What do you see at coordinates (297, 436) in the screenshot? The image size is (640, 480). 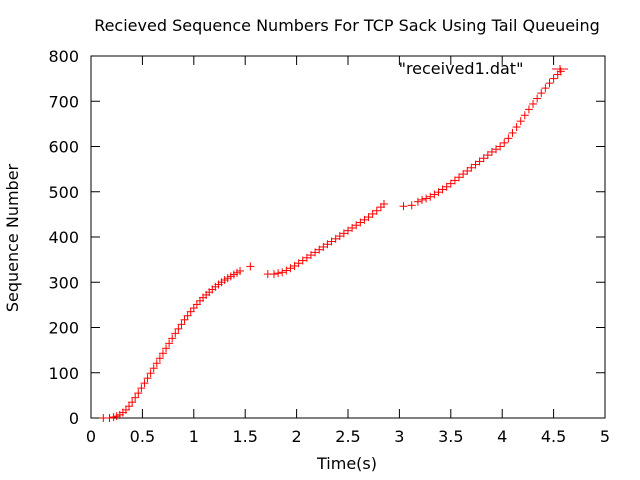 I see `x-tick-label: 2` at bounding box center [297, 436].